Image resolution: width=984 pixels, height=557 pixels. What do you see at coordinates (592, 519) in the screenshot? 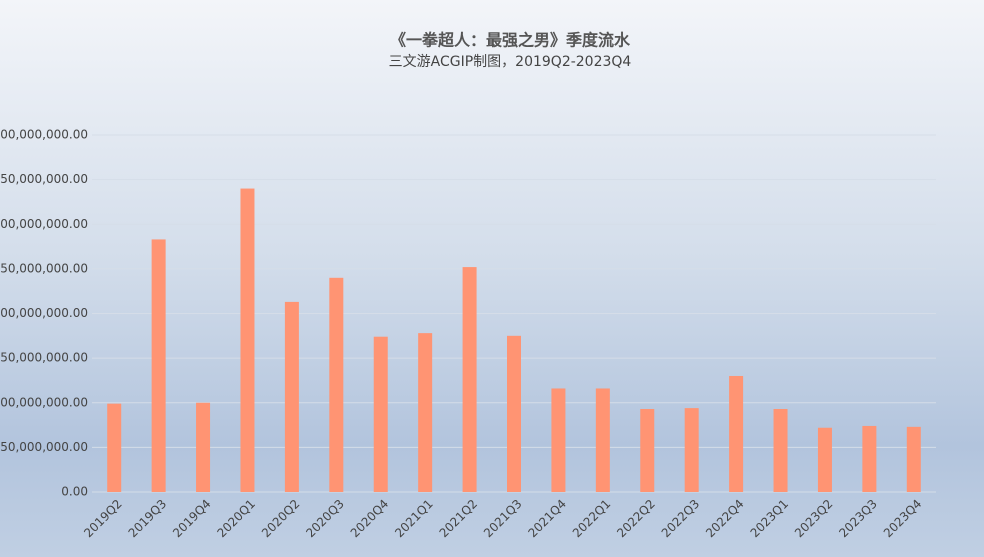
I see `x-tick-label: 2022Q1` at bounding box center [592, 519].